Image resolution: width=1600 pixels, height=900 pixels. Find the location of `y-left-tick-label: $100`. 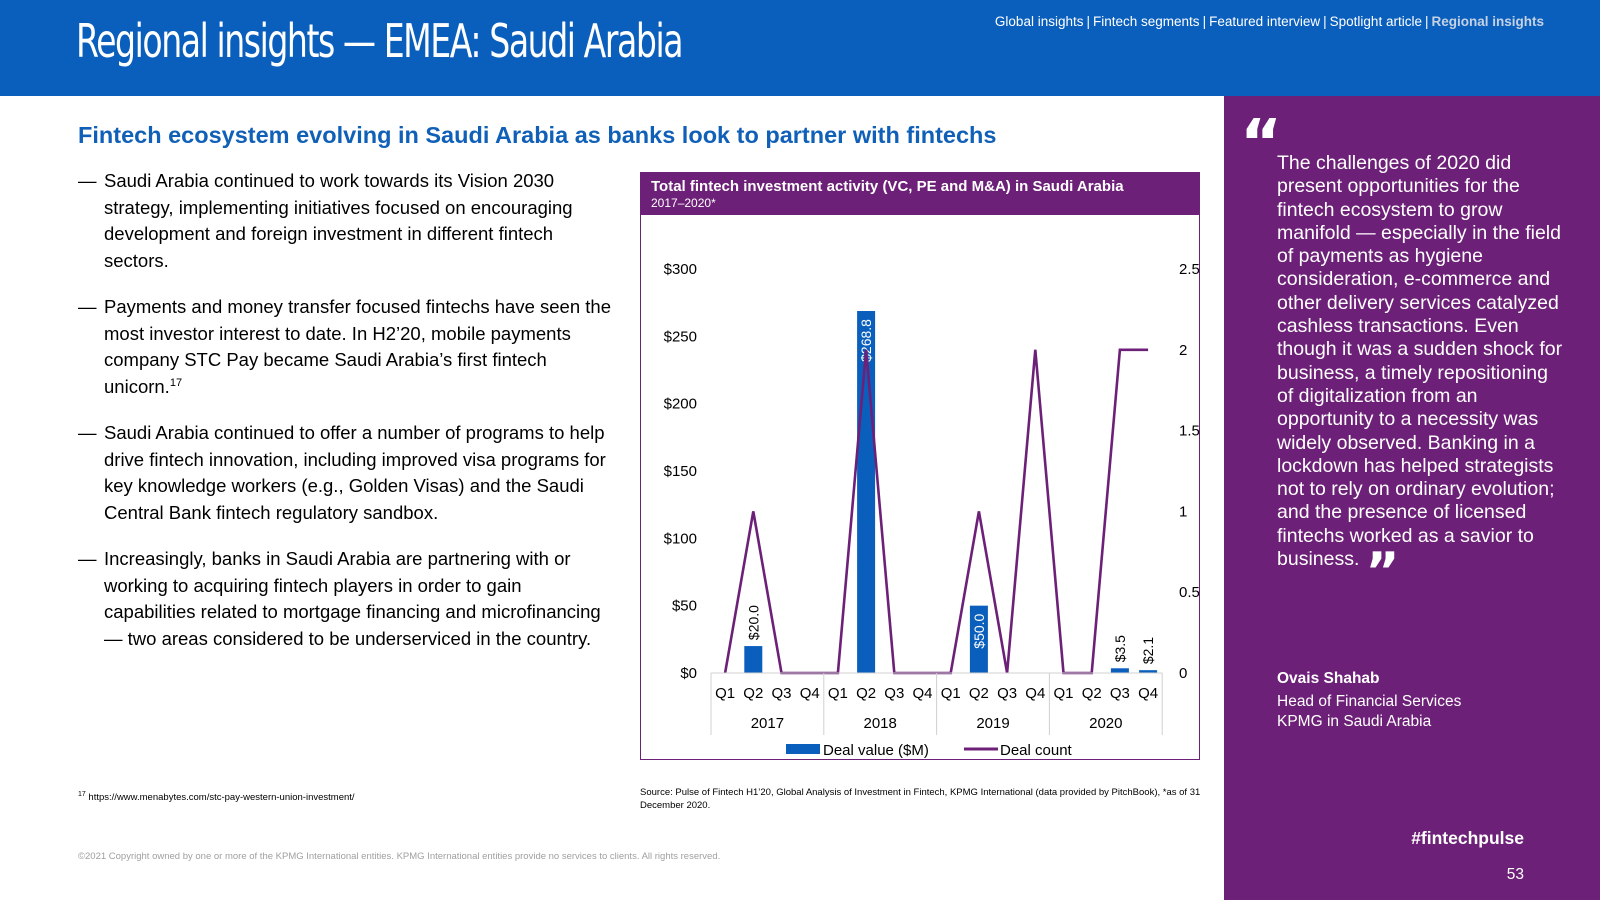

y-left-tick-label: $100 is located at coordinates (680, 538).